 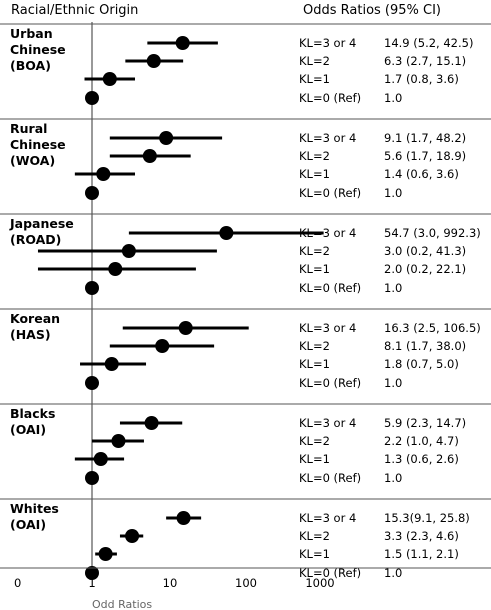 What do you see at coordinates (425, 346) in the screenshot?
I see `odds-ratio-value: 8.1 (1.7, 38.0)` at bounding box center [425, 346].